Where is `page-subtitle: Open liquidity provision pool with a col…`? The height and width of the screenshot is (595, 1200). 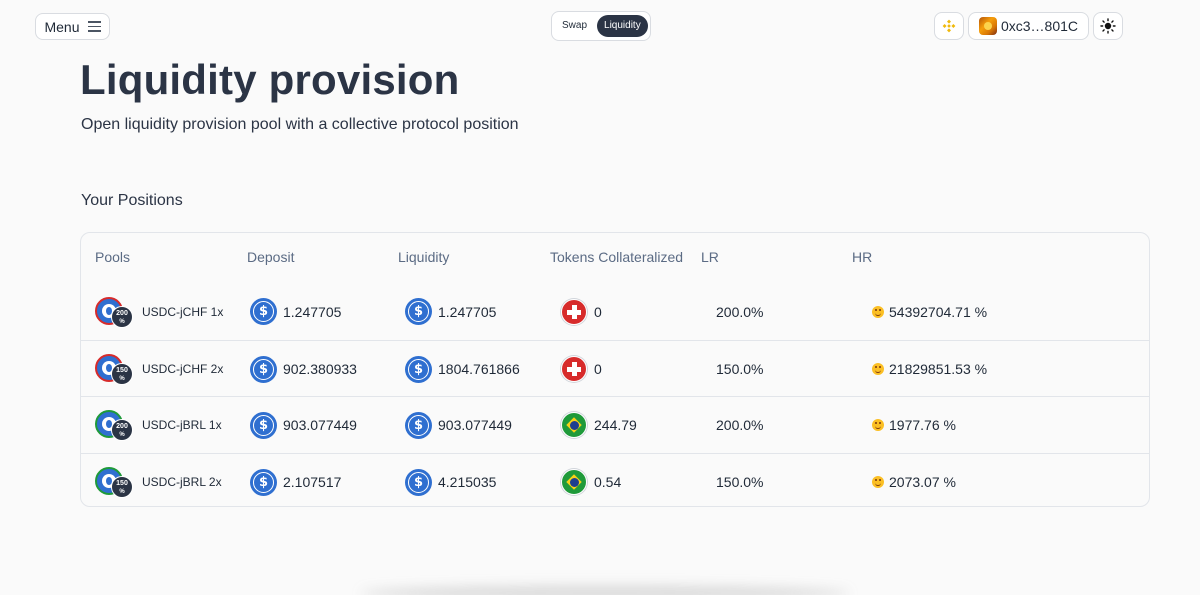
page-subtitle: Open liquidity provision pool with a col… is located at coordinates (300, 124).